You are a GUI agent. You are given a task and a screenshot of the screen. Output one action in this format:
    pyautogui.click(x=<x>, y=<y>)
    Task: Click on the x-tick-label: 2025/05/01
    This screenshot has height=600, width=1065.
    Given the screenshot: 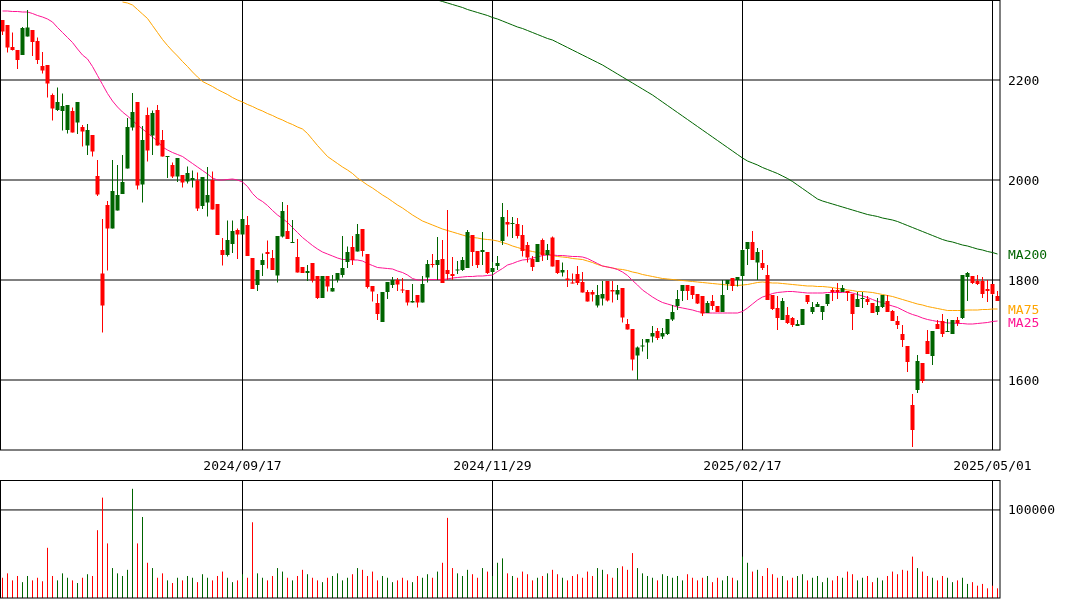 What is the action you would take?
    pyautogui.click(x=992, y=465)
    